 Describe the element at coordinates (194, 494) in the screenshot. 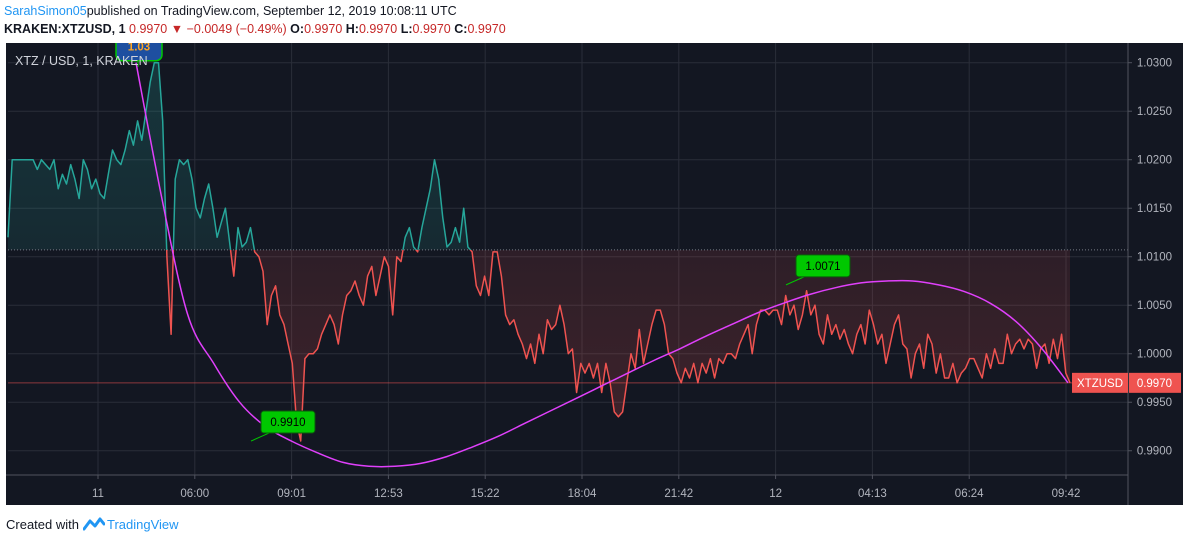

I see `x-tick-label: 06:00` at that location.